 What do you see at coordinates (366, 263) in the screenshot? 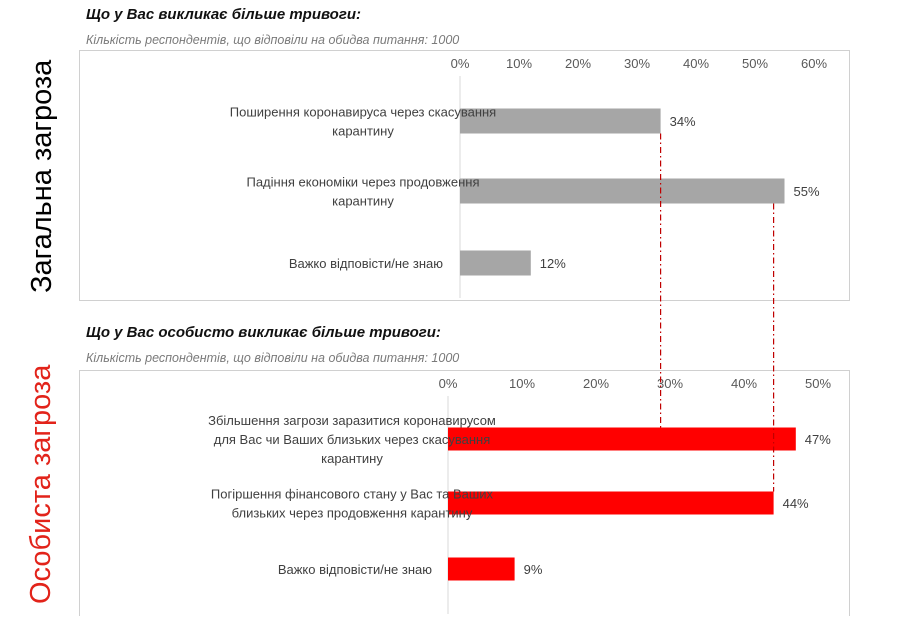
I see `general-category-label: Важко відповісти/не знаю` at bounding box center [366, 263].